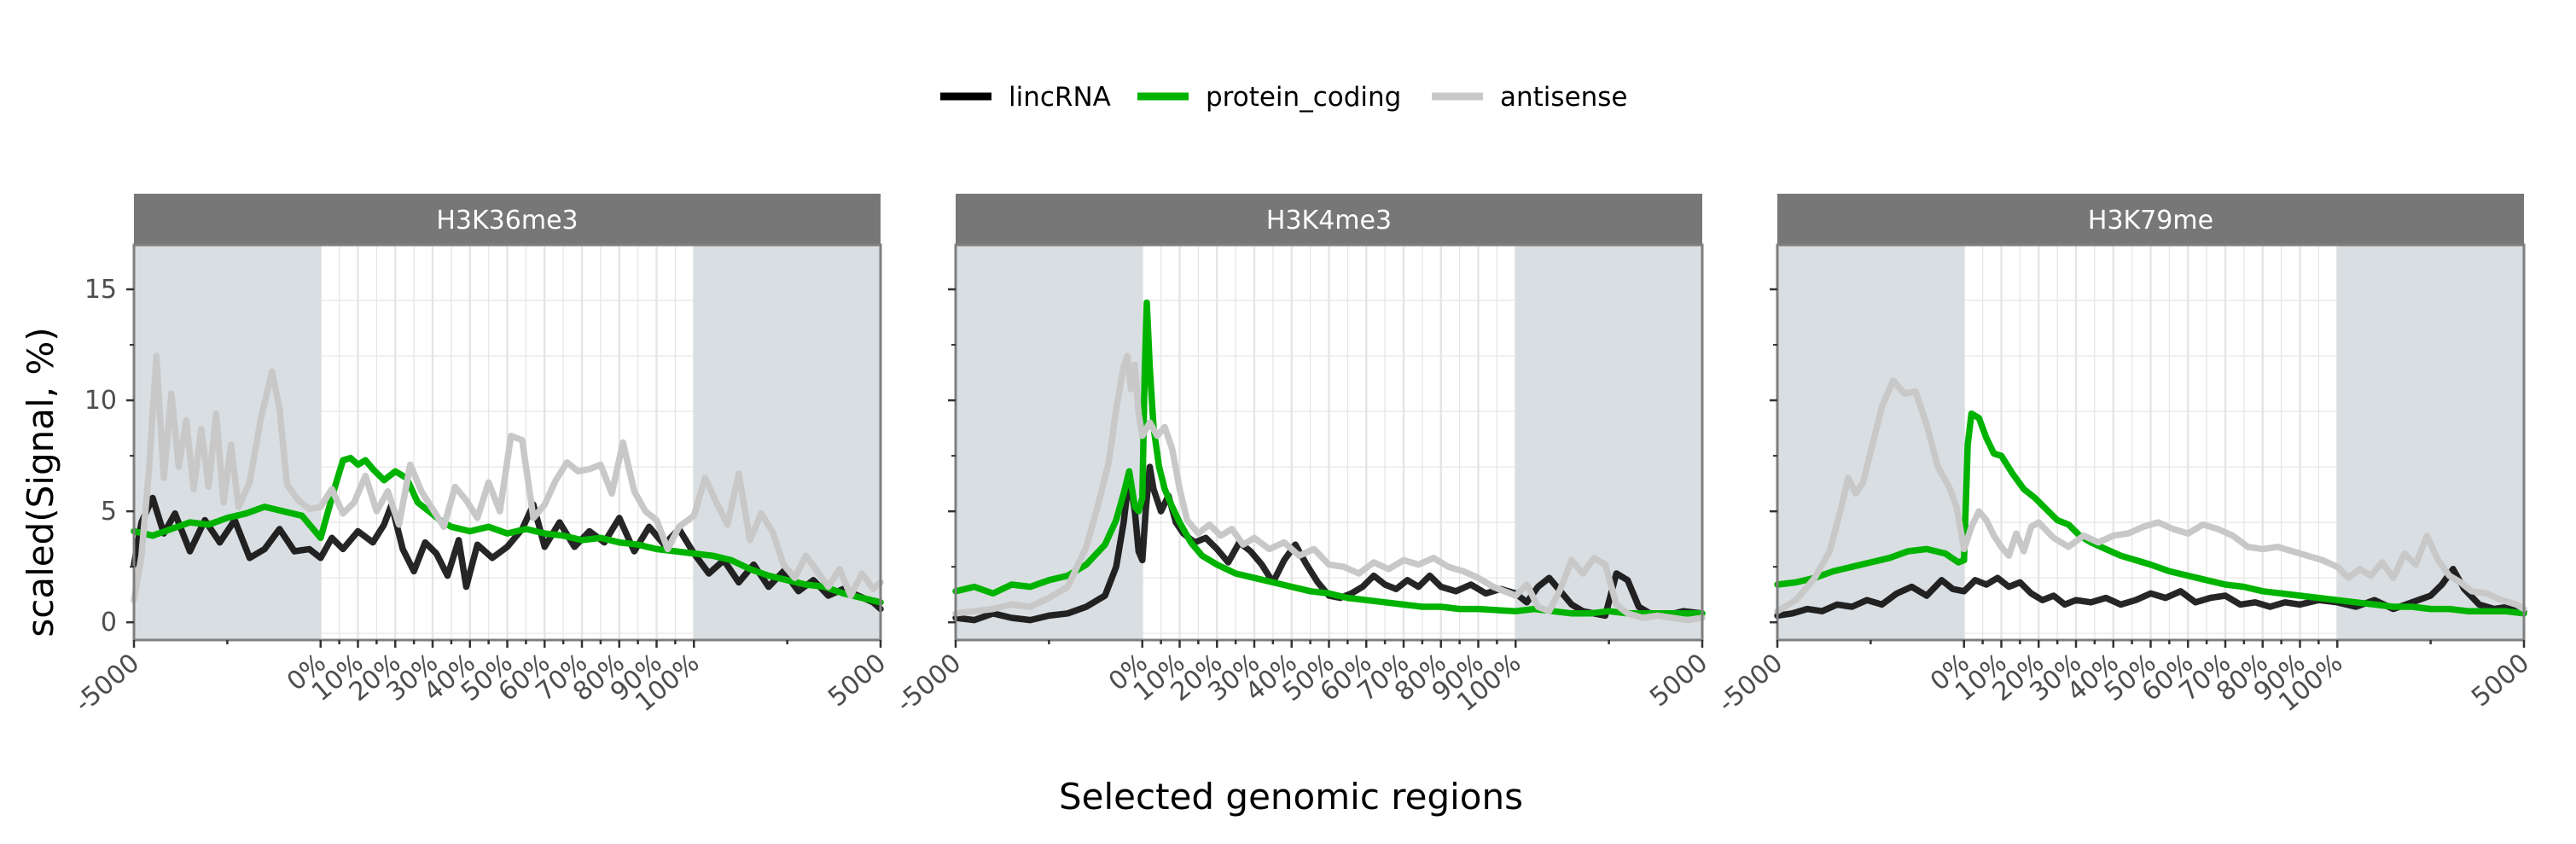  Describe the element at coordinates (109, 456) in the screenshot. I see `y-axis: 0 5 10 15` at that location.